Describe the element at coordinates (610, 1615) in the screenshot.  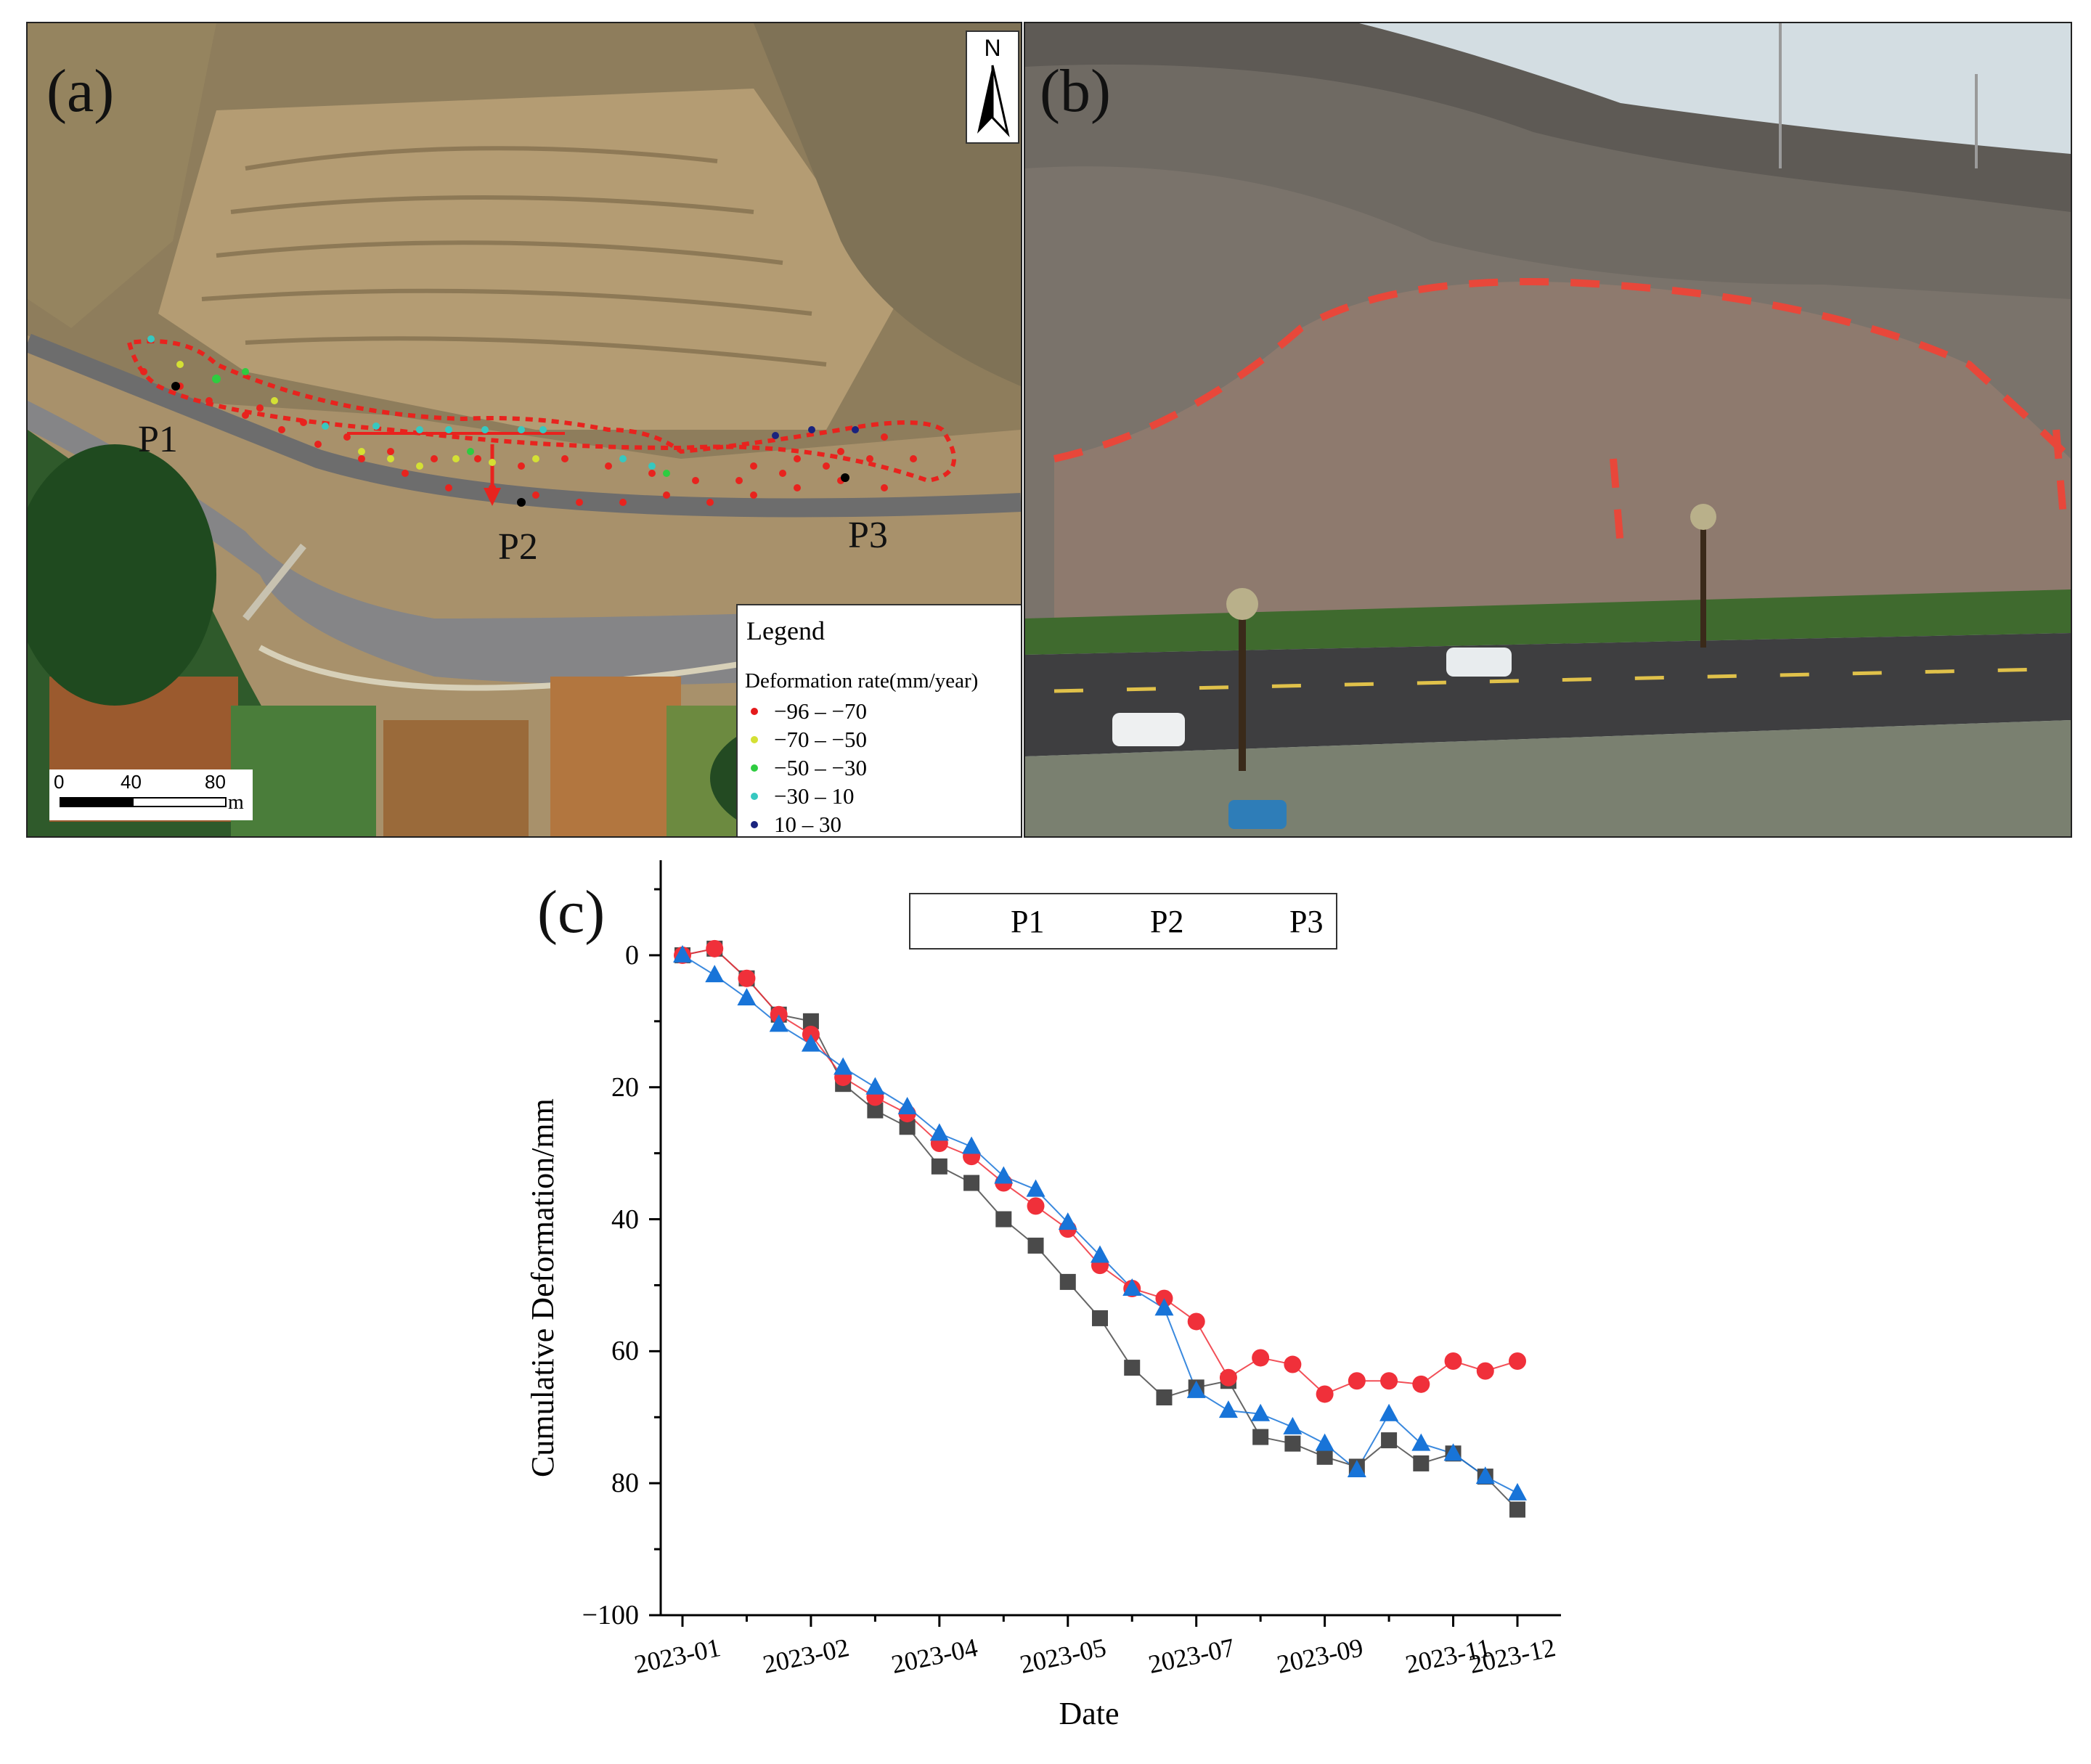
I see `y-tick-label: −100` at that location.